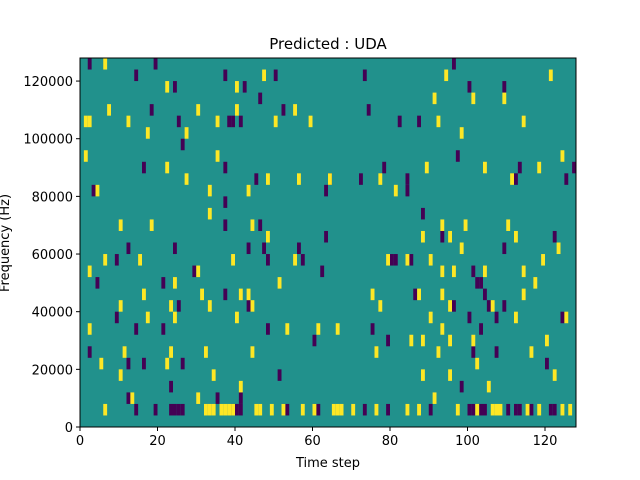  What do you see at coordinates (48, 82) in the screenshot?
I see `y-tick-label: 120000` at bounding box center [48, 82].